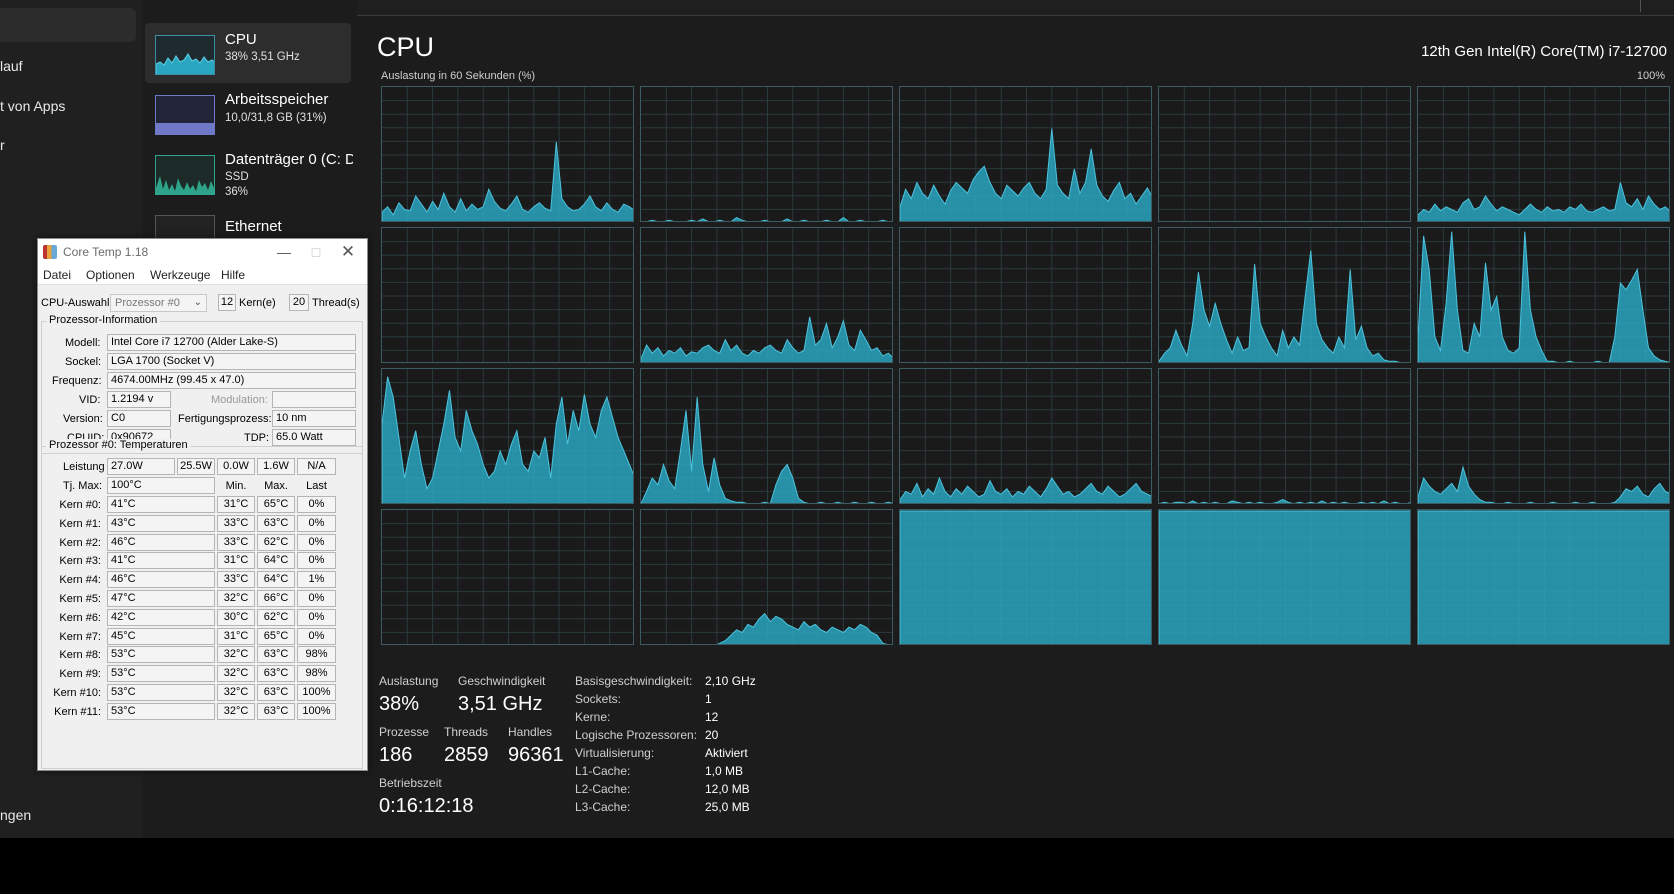 This screenshot has width=1674, height=894. What do you see at coordinates (615, 753) in the screenshot?
I see `spec-key-virtualization: Virtualisierung:` at bounding box center [615, 753].